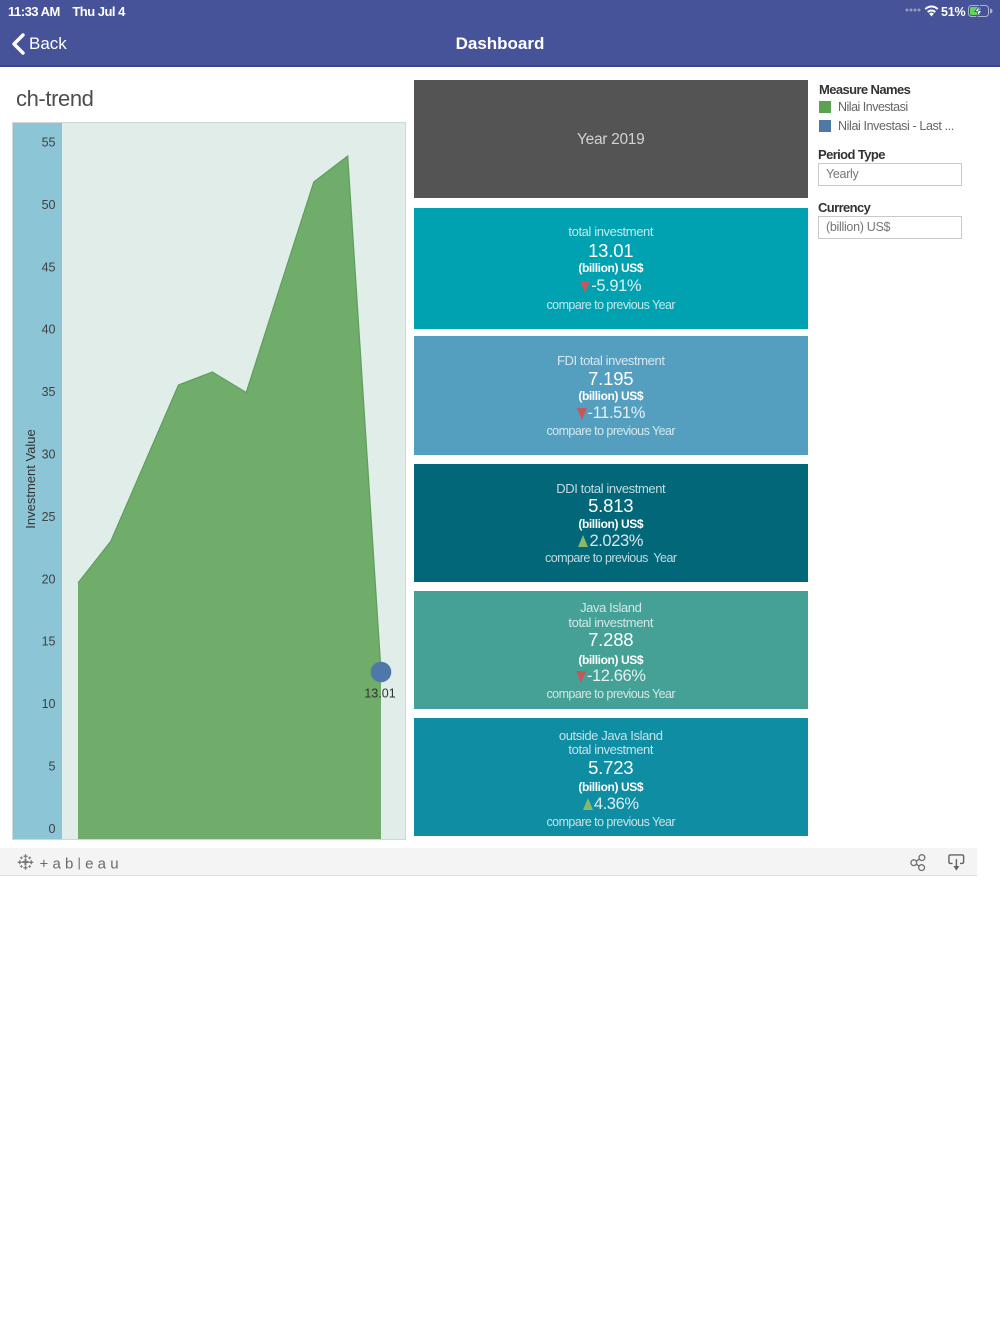 The height and width of the screenshot is (1334, 1000). What do you see at coordinates (49, 205) in the screenshot?
I see `svg-text: 50` at bounding box center [49, 205].